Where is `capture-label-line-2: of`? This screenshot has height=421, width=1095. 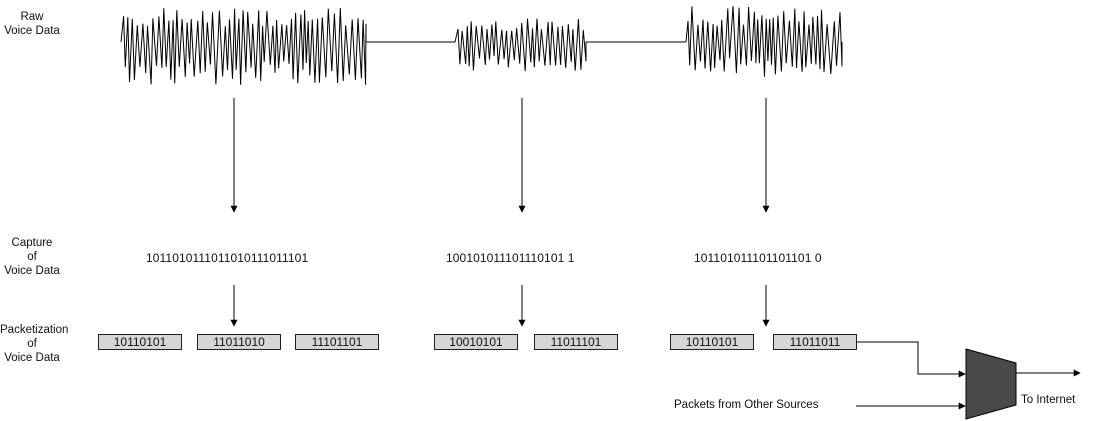 capture-label-line-2: of is located at coordinates (32, 257).